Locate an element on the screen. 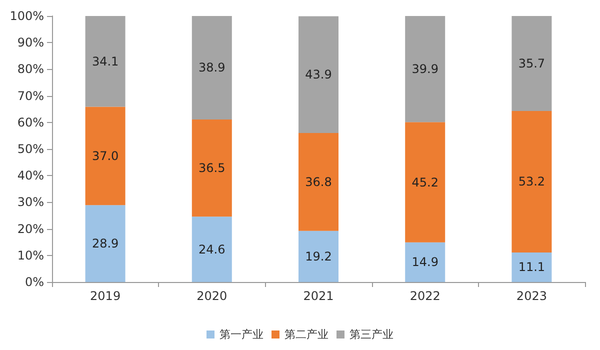  data-label: 35.7 is located at coordinates (532, 63).